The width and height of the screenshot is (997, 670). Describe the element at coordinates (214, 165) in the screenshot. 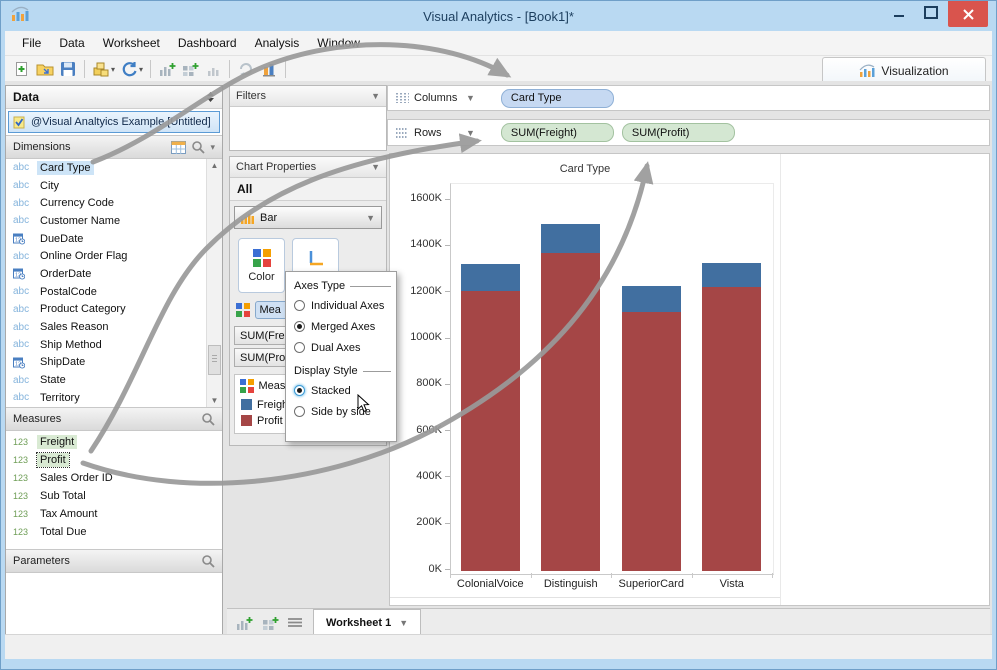

I see `scroll-up-icon: ▲` at that location.